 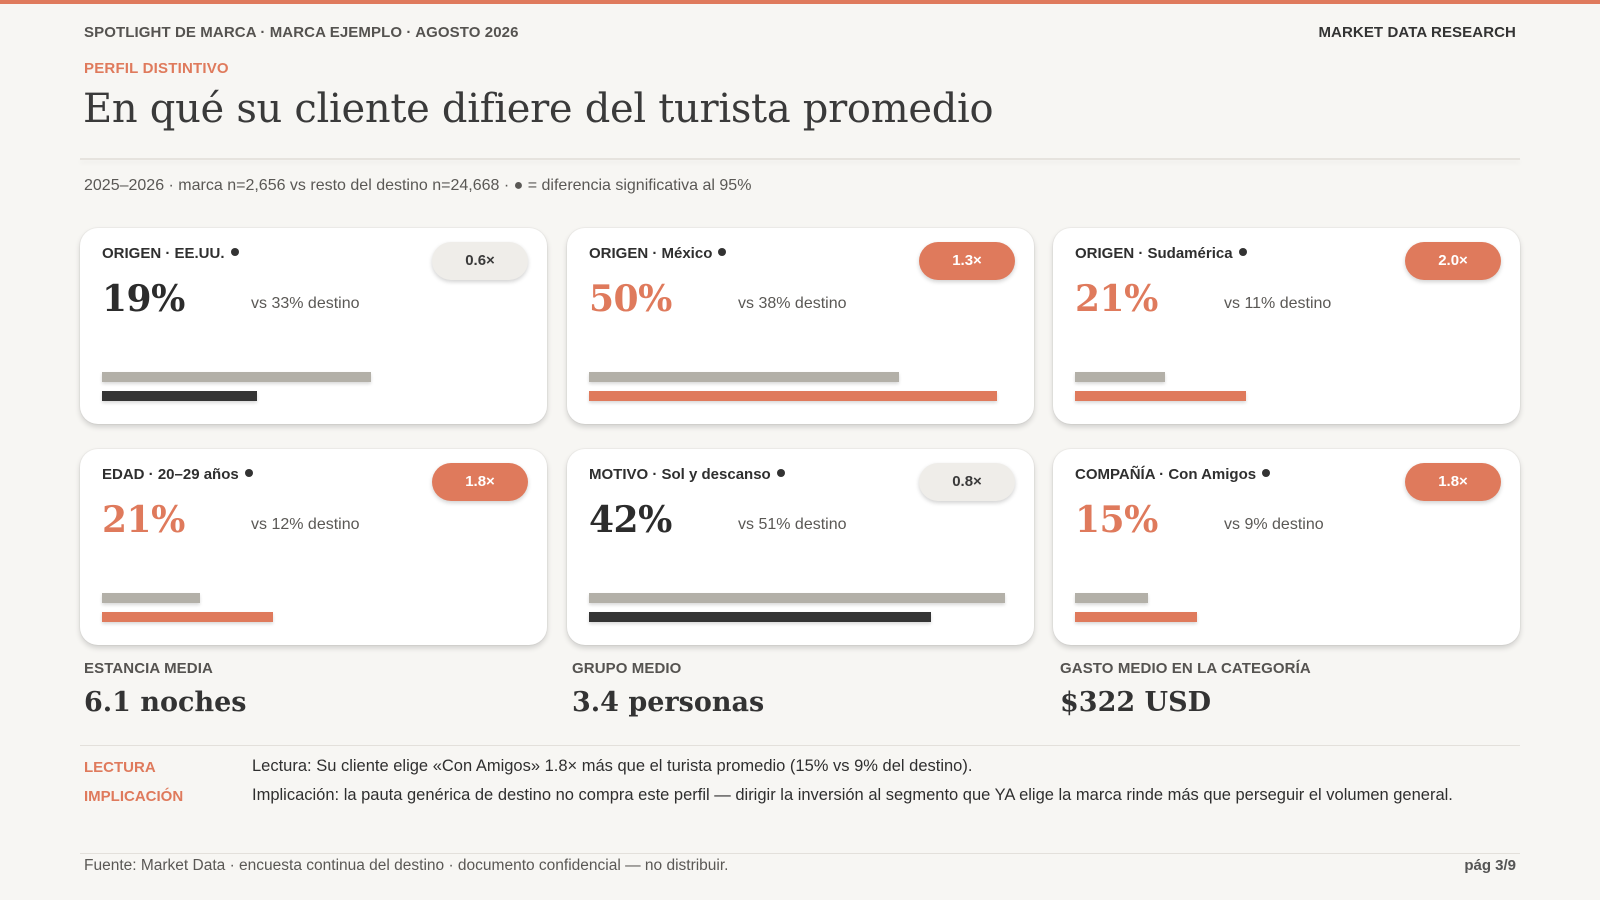 What do you see at coordinates (1173, 474) in the screenshot?
I see `card-label: COMPAÑÍA · Con Amigos` at bounding box center [1173, 474].